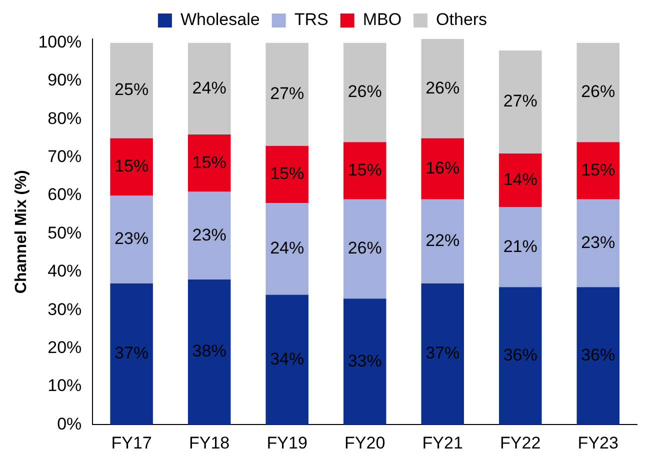 Image resolution: width=647 pixels, height=461 pixels. I want to click on y-tick-label: 70%, so click(65, 156).